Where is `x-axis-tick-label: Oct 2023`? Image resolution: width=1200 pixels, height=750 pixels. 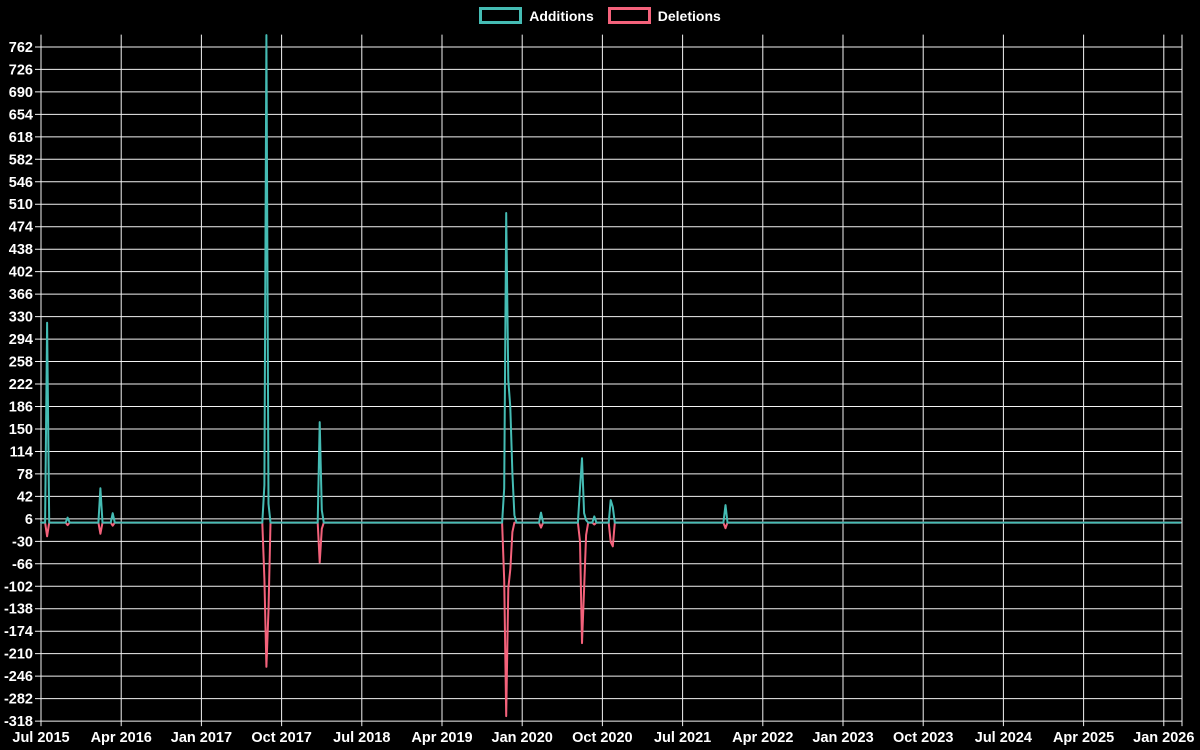
x-axis-tick-label: Oct 2023 is located at coordinates (923, 738).